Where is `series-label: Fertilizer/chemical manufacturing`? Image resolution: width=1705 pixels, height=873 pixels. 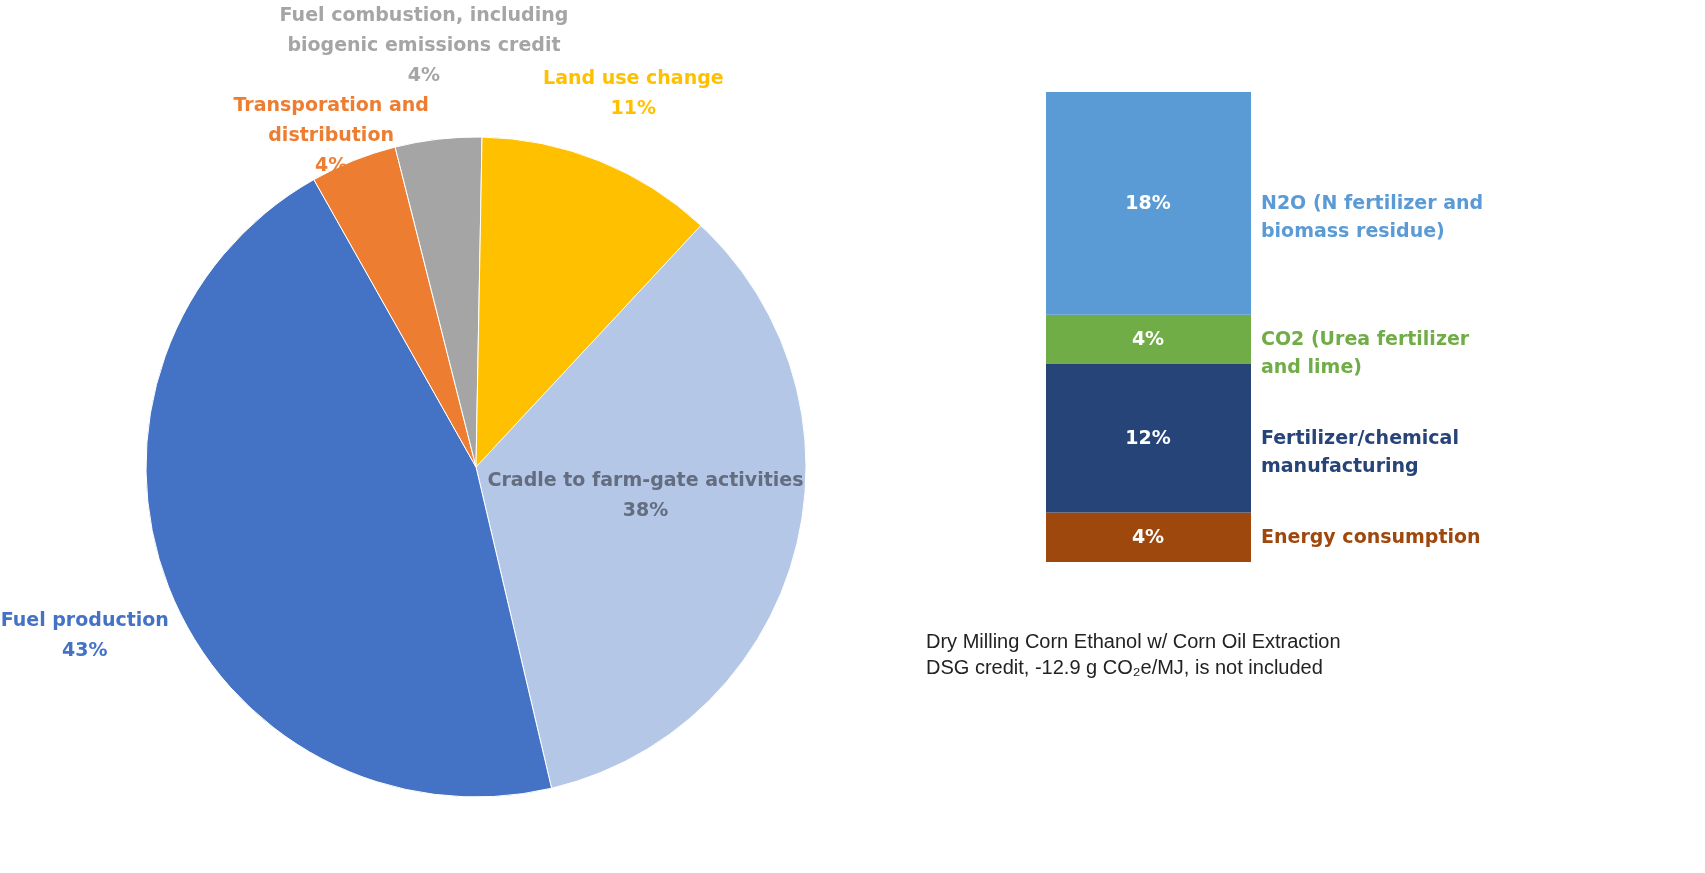
series-label: Fertilizer/chemical manufacturing is located at coordinates (1360, 451).